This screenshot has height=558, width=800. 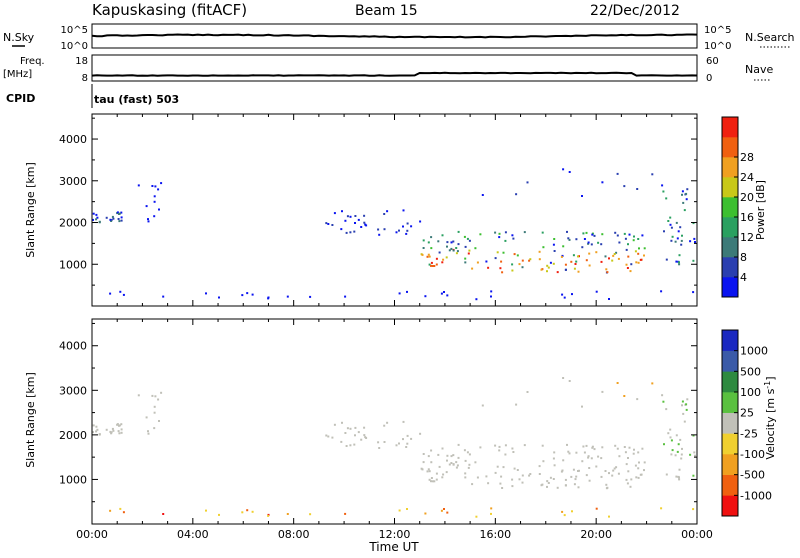 What do you see at coordinates (596, 534) in the screenshot?
I see `x-tick-label: 20:00` at bounding box center [596, 534].